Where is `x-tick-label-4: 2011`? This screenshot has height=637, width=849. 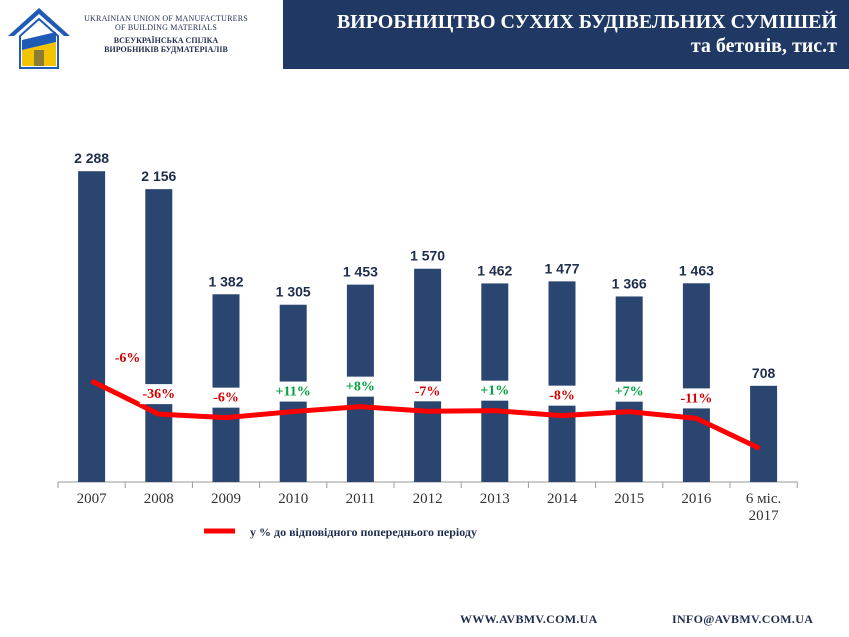 x-tick-label-4: 2011 is located at coordinates (360, 499).